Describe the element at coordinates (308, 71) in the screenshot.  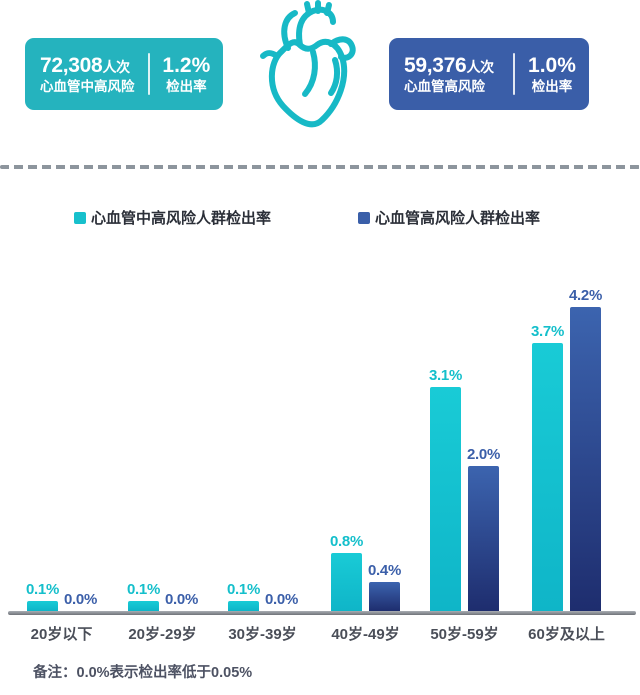
I see `anatomical-heart-icon` at that location.